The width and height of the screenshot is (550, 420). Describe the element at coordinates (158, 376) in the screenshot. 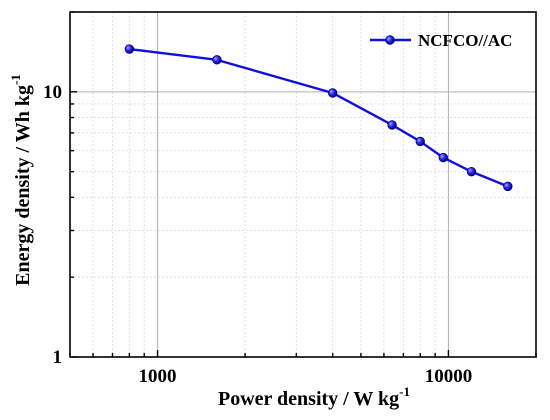

I see `x-tick-label: 1000` at that location.